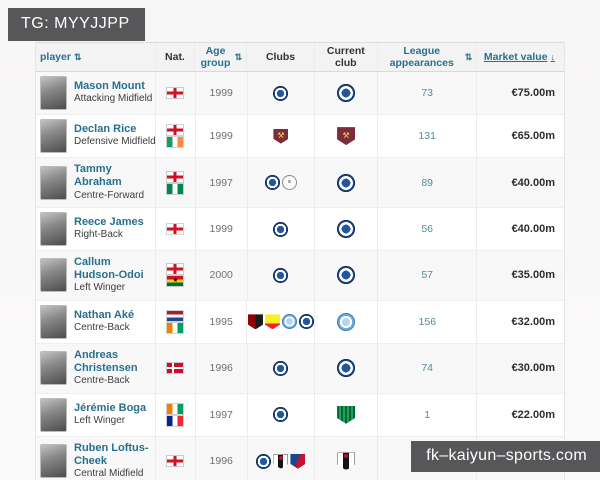 Image resolution: width=600 pixels, height=480 pixels. I want to click on player-position: Left Winger, so click(100, 288).